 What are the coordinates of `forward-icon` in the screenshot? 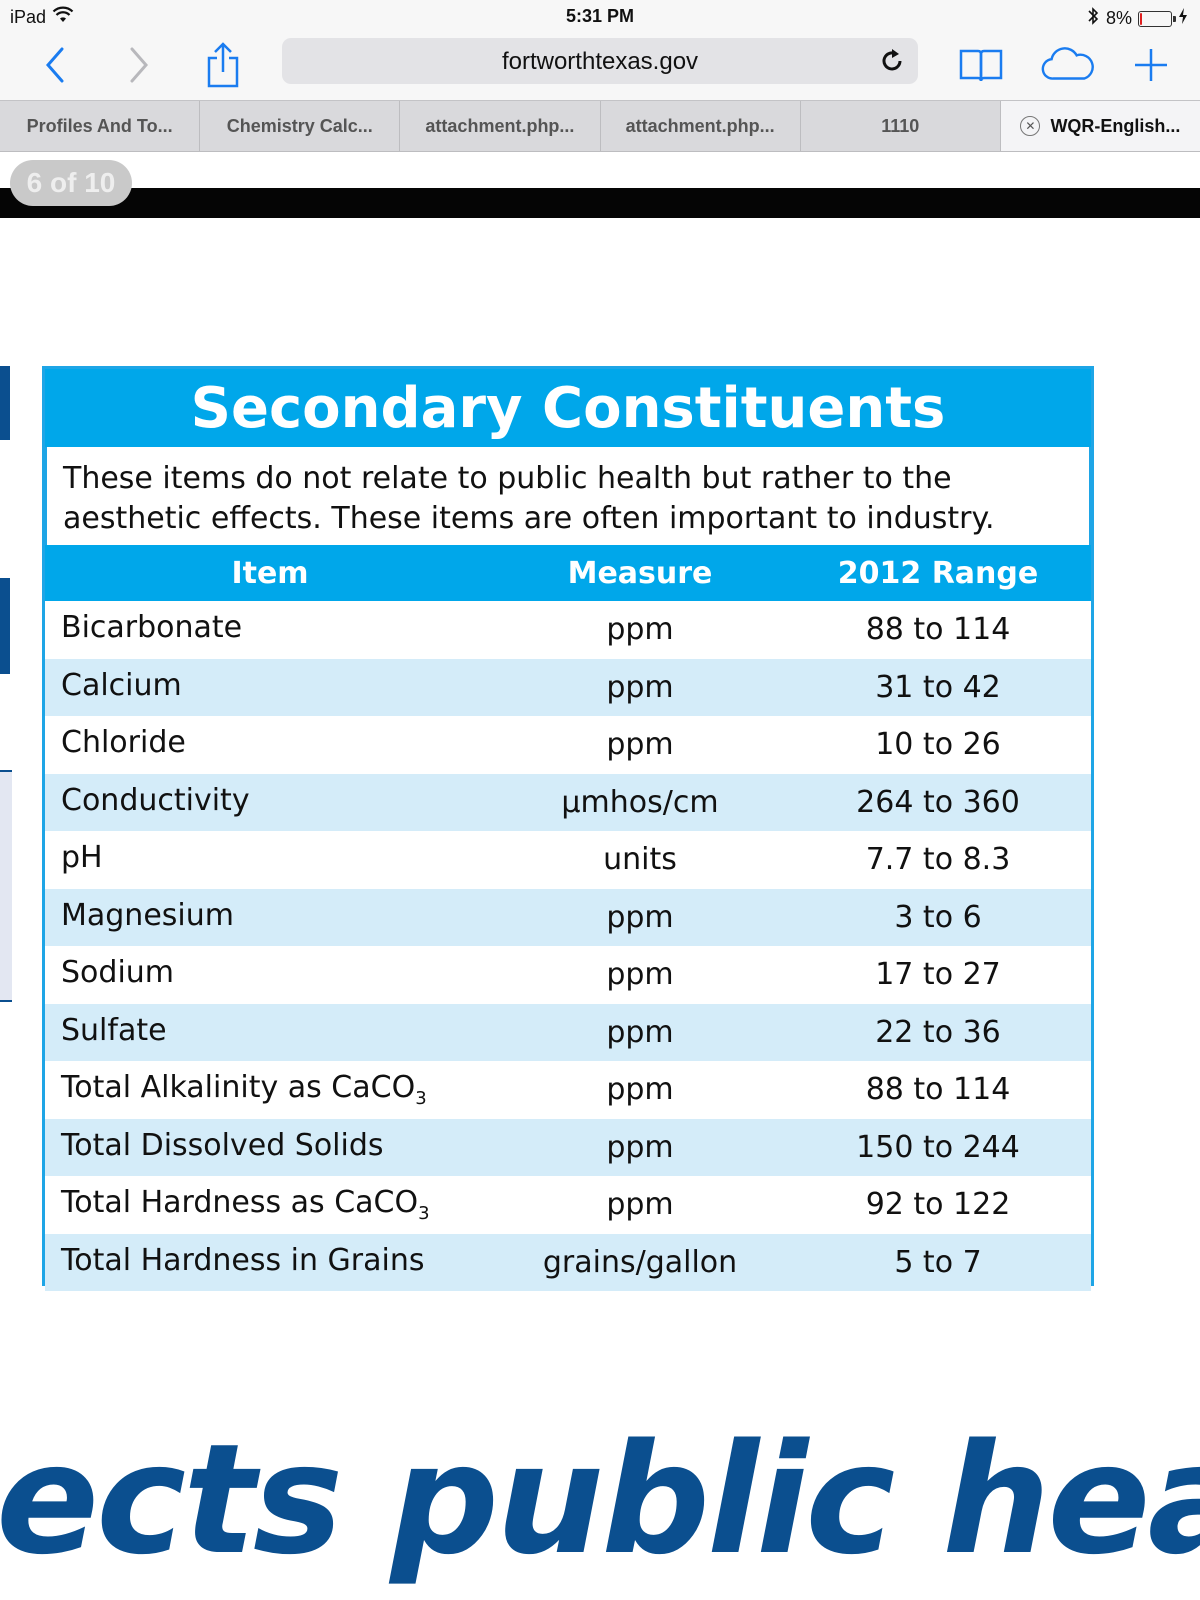 It's located at (139, 65).